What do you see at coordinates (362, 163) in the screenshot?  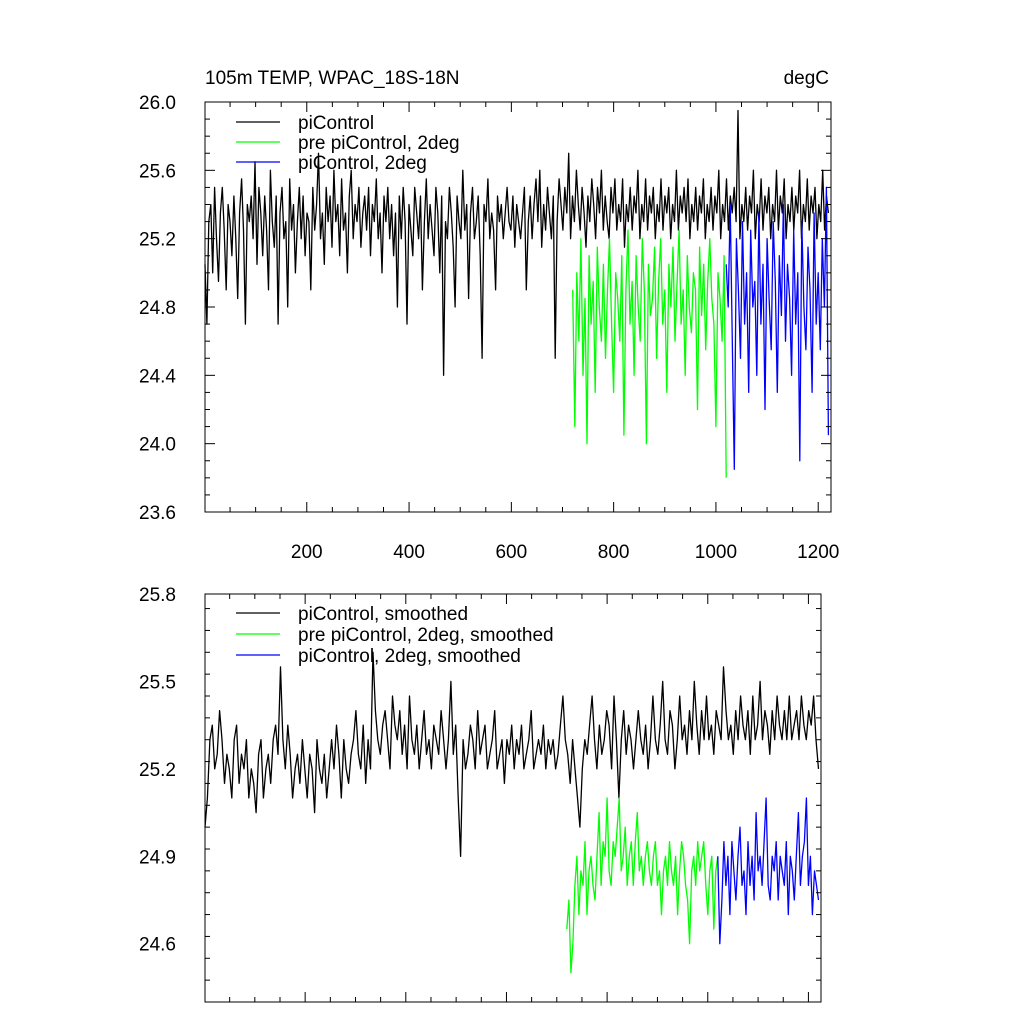 I see `legend-label: piControl, 2deg` at bounding box center [362, 163].